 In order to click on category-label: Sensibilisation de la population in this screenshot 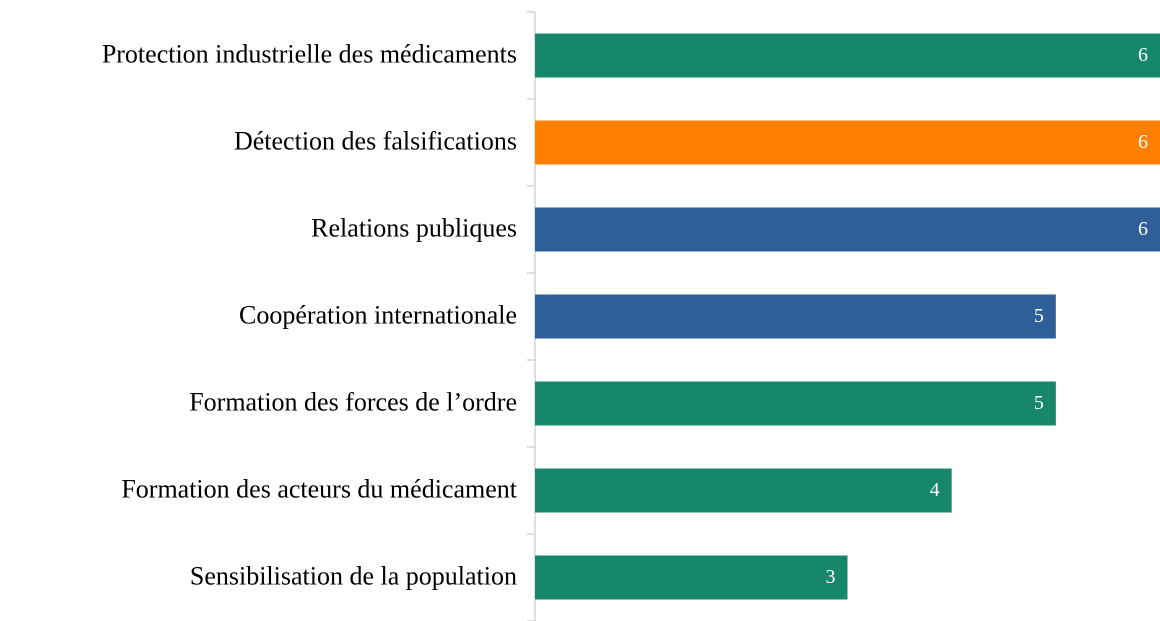, I will do `click(353, 575)`.